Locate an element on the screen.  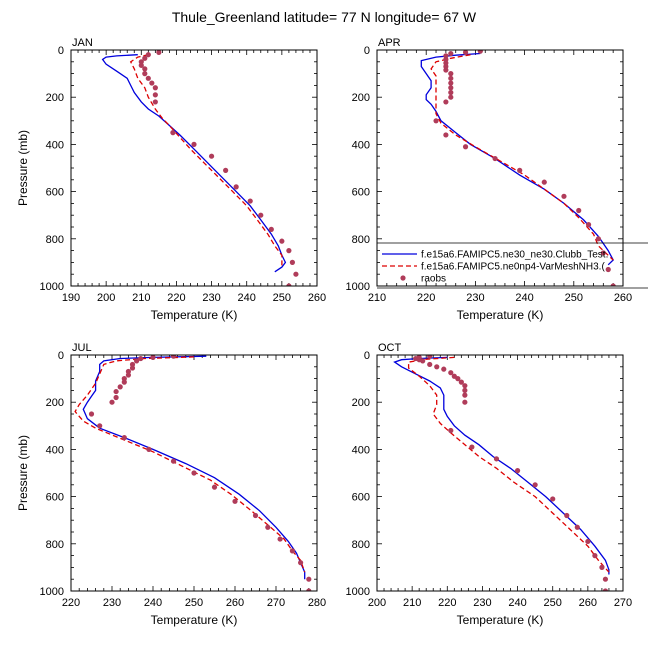
x-tick-label: 190 is located at coordinates (71, 298).